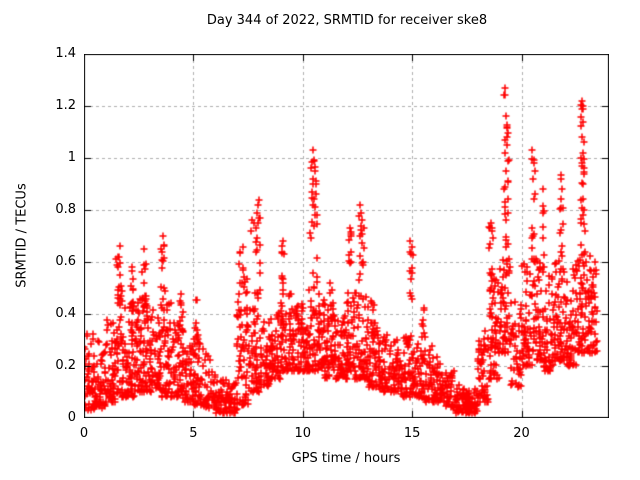 This screenshot has height=480, width=640. I want to click on y-axis-label: SRMTID / TECUs, so click(22, 235).